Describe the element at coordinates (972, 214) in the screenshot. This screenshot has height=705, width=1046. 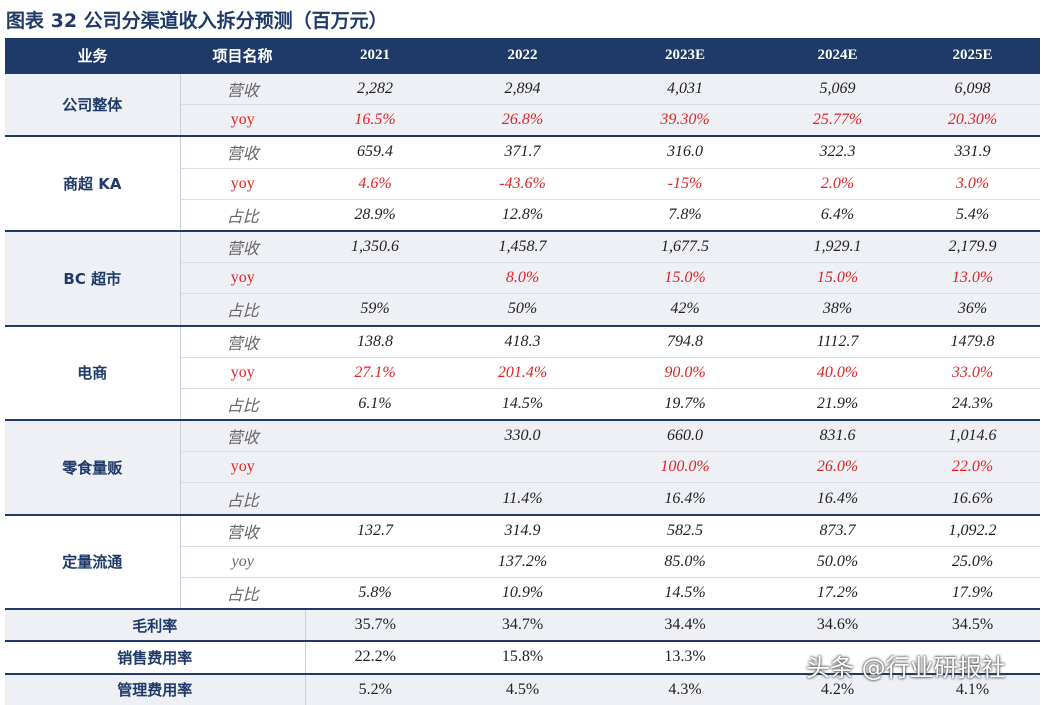
I see `cell: 5.4%` at that location.